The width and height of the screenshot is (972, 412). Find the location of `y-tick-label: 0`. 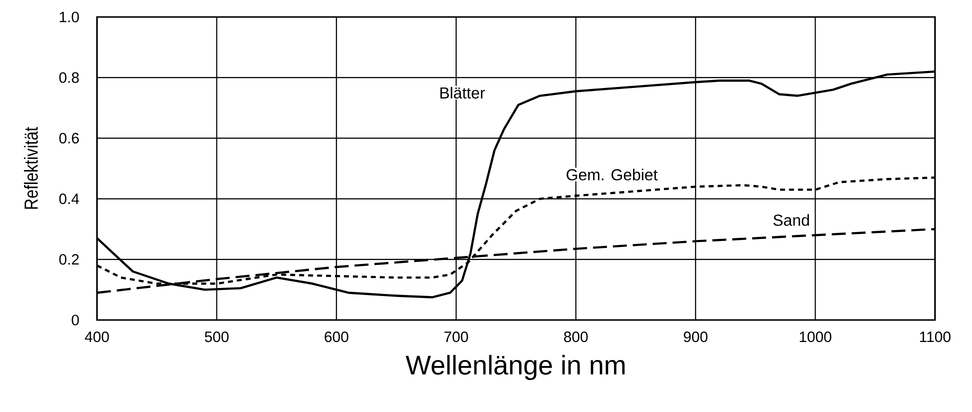

y-tick-label: 0 is located at coordinates (75, 320).